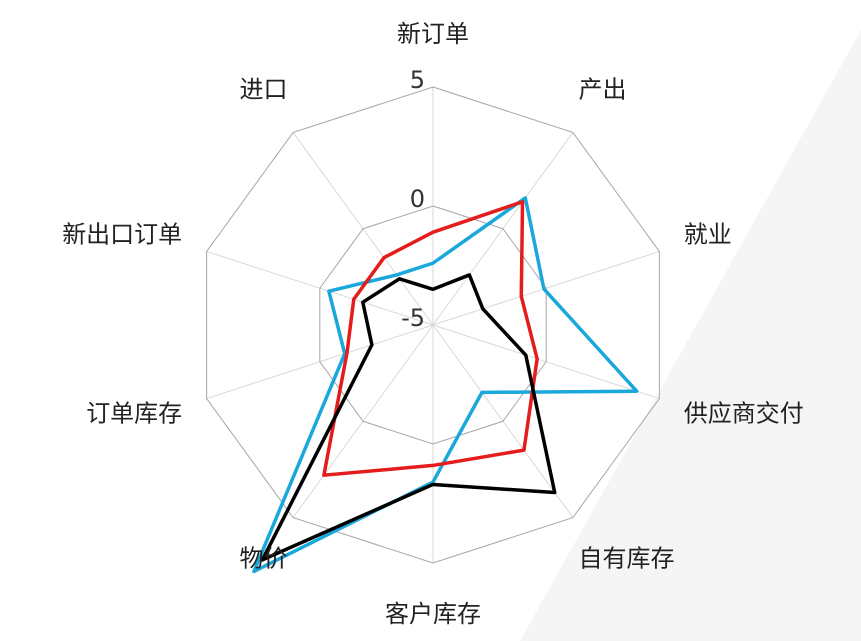 This screenshot has height=641, width=861. I want to click on tick-label: 0, so click(417, 199).